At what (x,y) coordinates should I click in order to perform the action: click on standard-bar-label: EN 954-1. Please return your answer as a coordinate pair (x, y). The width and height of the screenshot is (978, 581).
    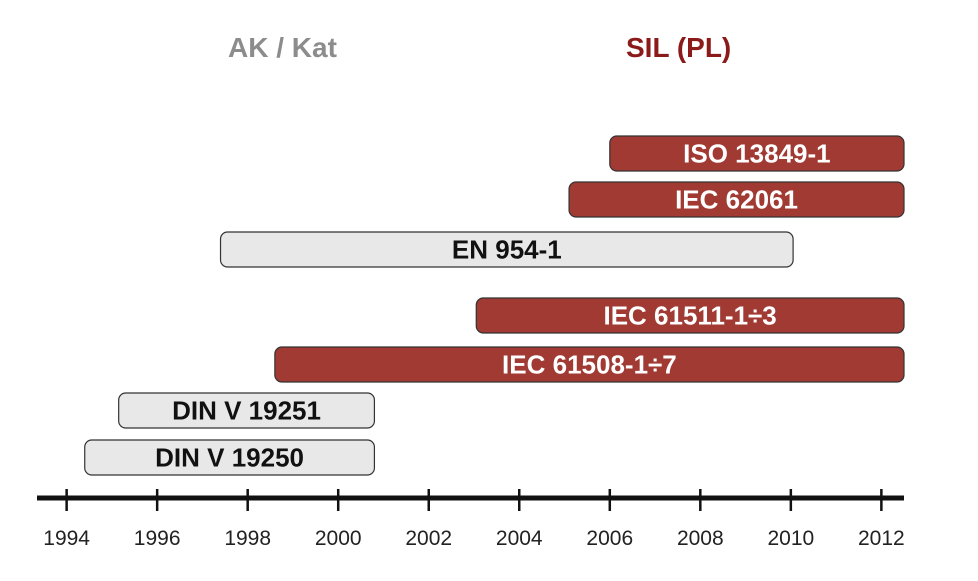
    Looking at the image, I should click on (507, 250).